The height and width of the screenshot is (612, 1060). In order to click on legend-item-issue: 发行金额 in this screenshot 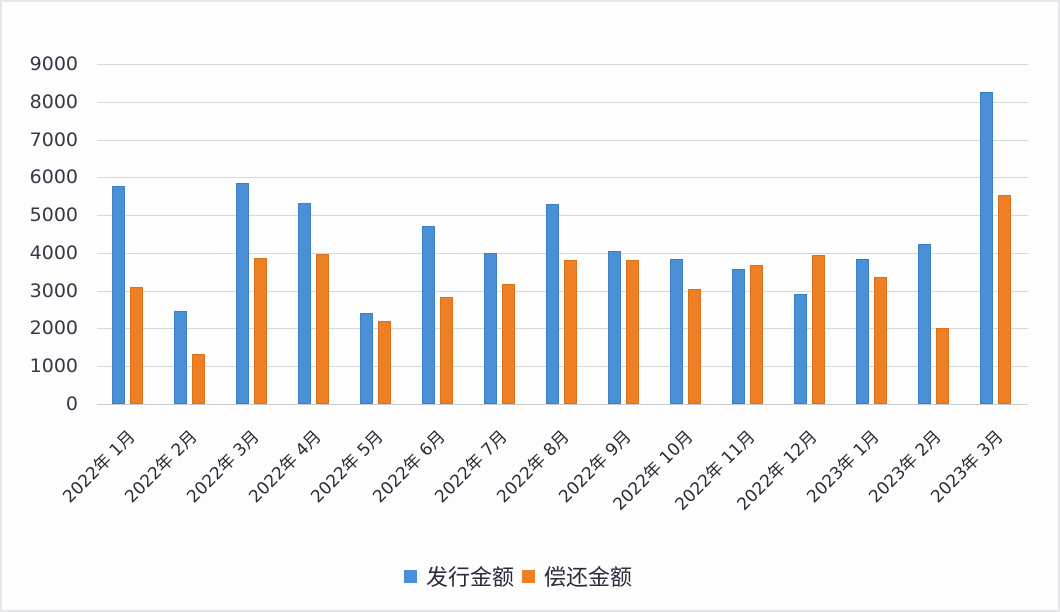, I will do `click(459, 576)`.